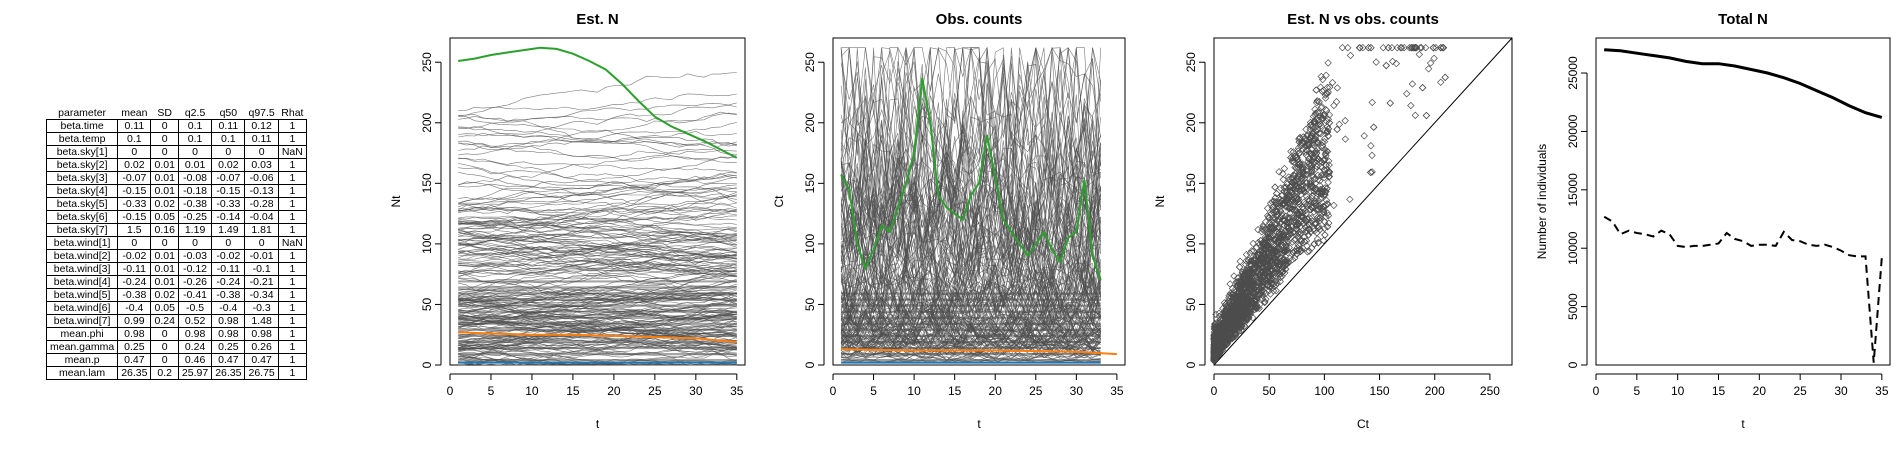  I want to click on x-tick-label: 25, so click(1036, 391).